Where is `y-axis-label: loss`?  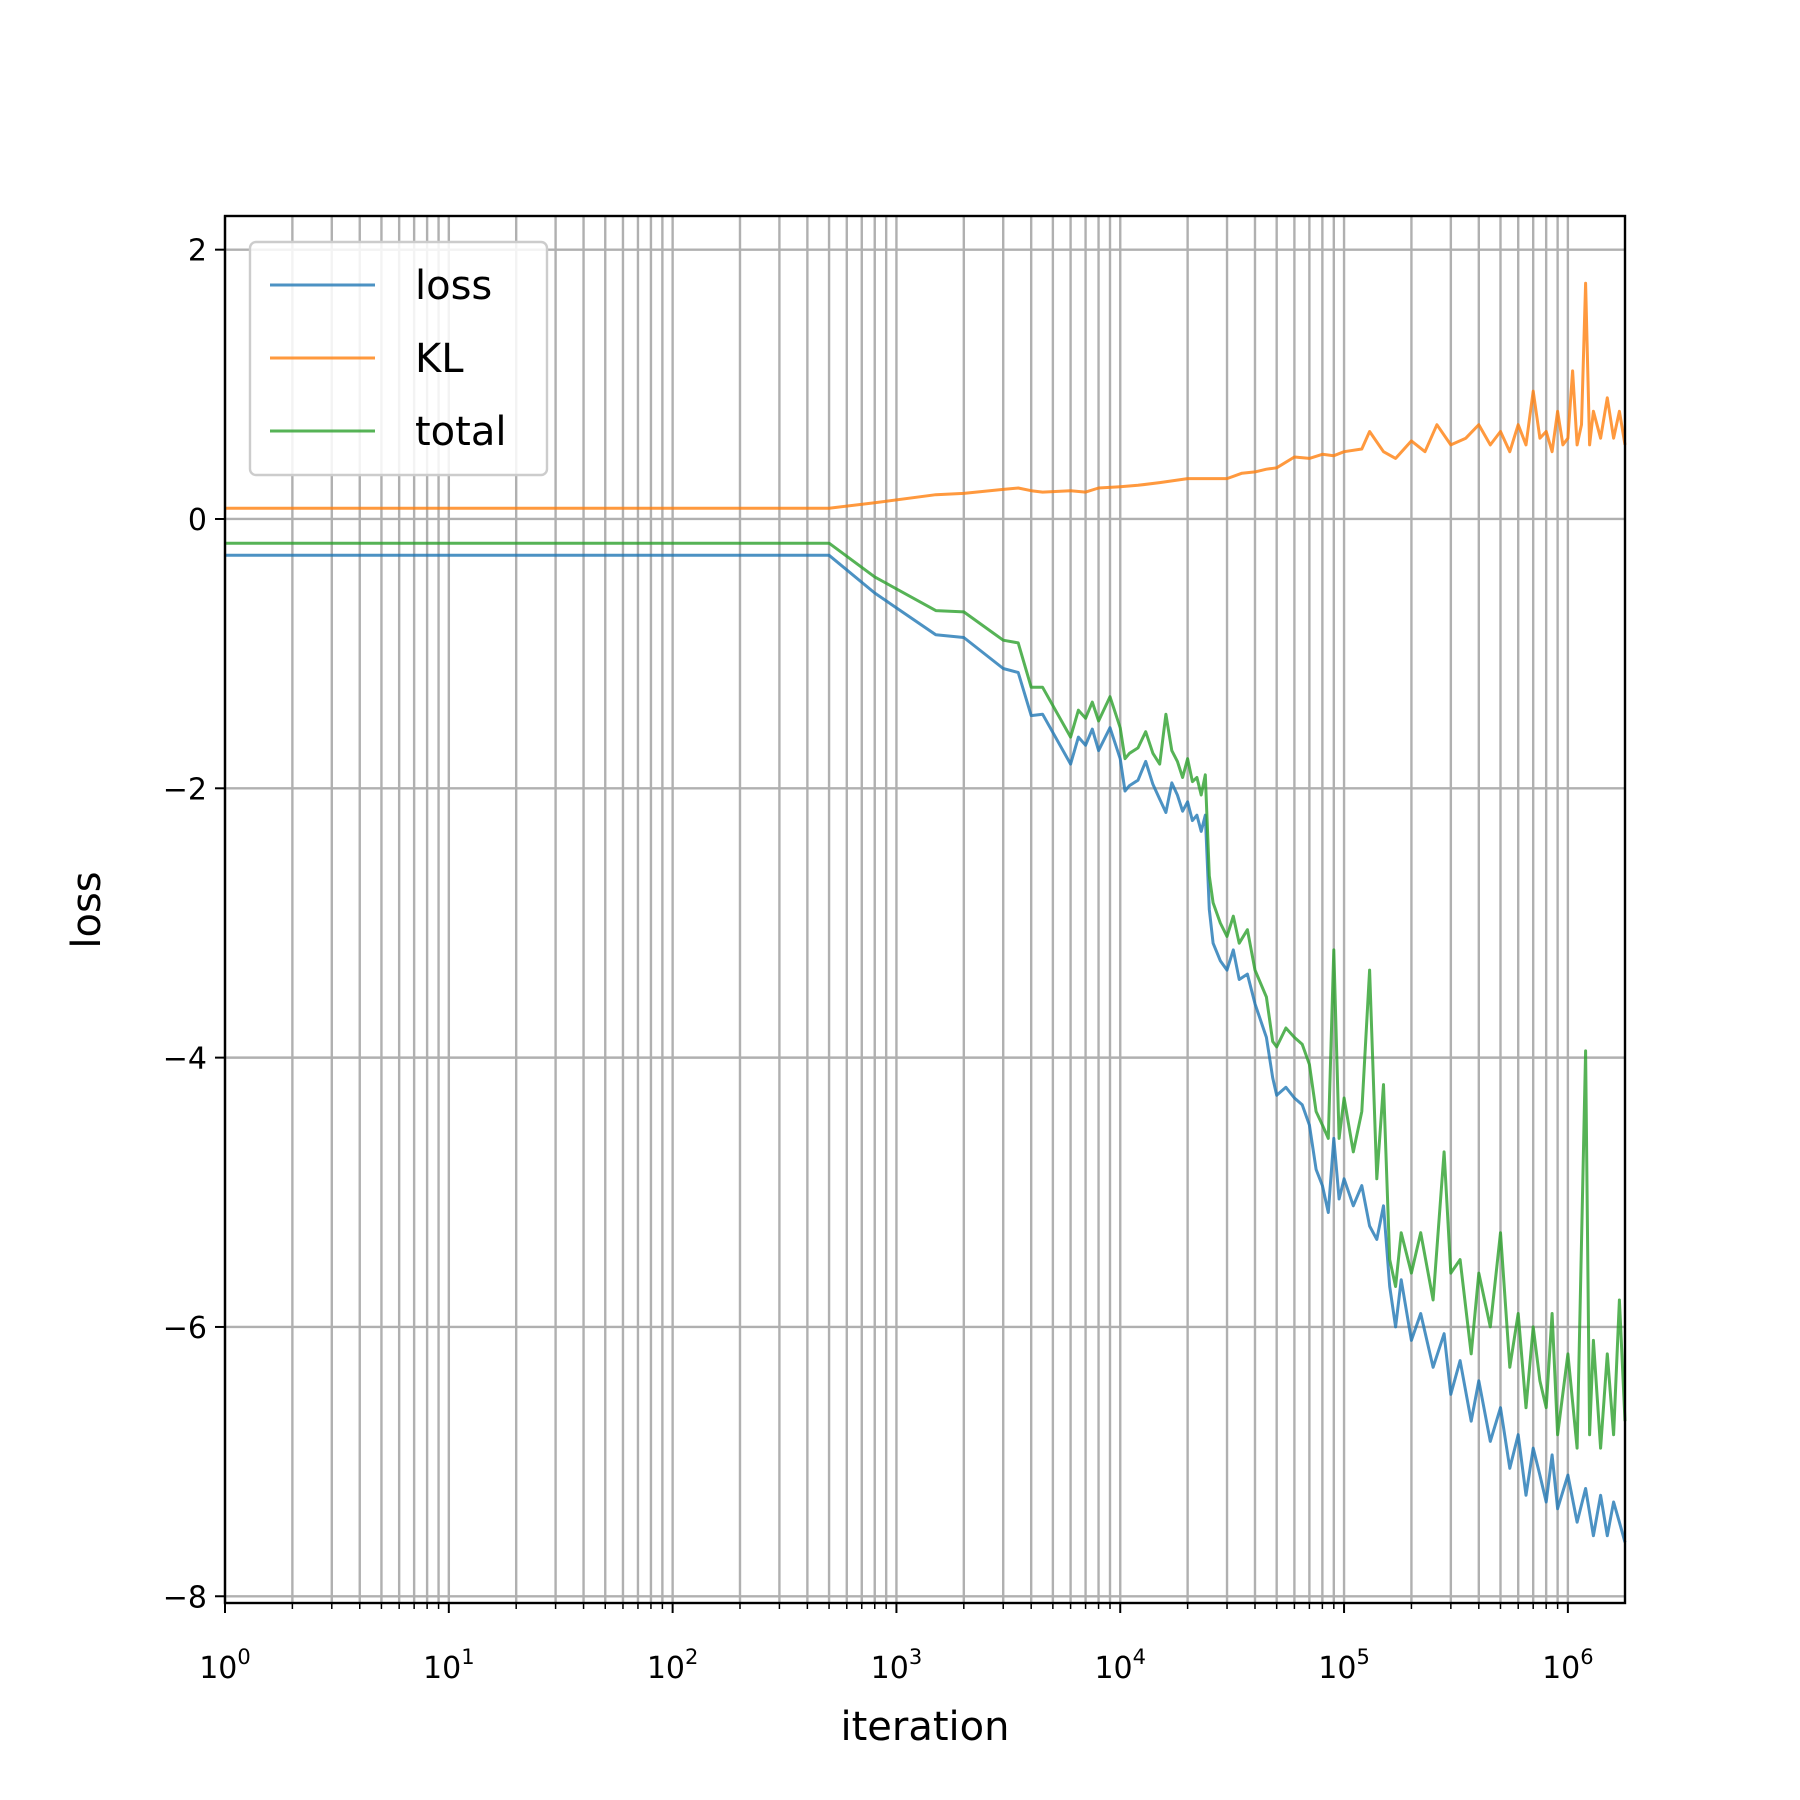
y-axis-label: loss is located at coordinates (87, 909).